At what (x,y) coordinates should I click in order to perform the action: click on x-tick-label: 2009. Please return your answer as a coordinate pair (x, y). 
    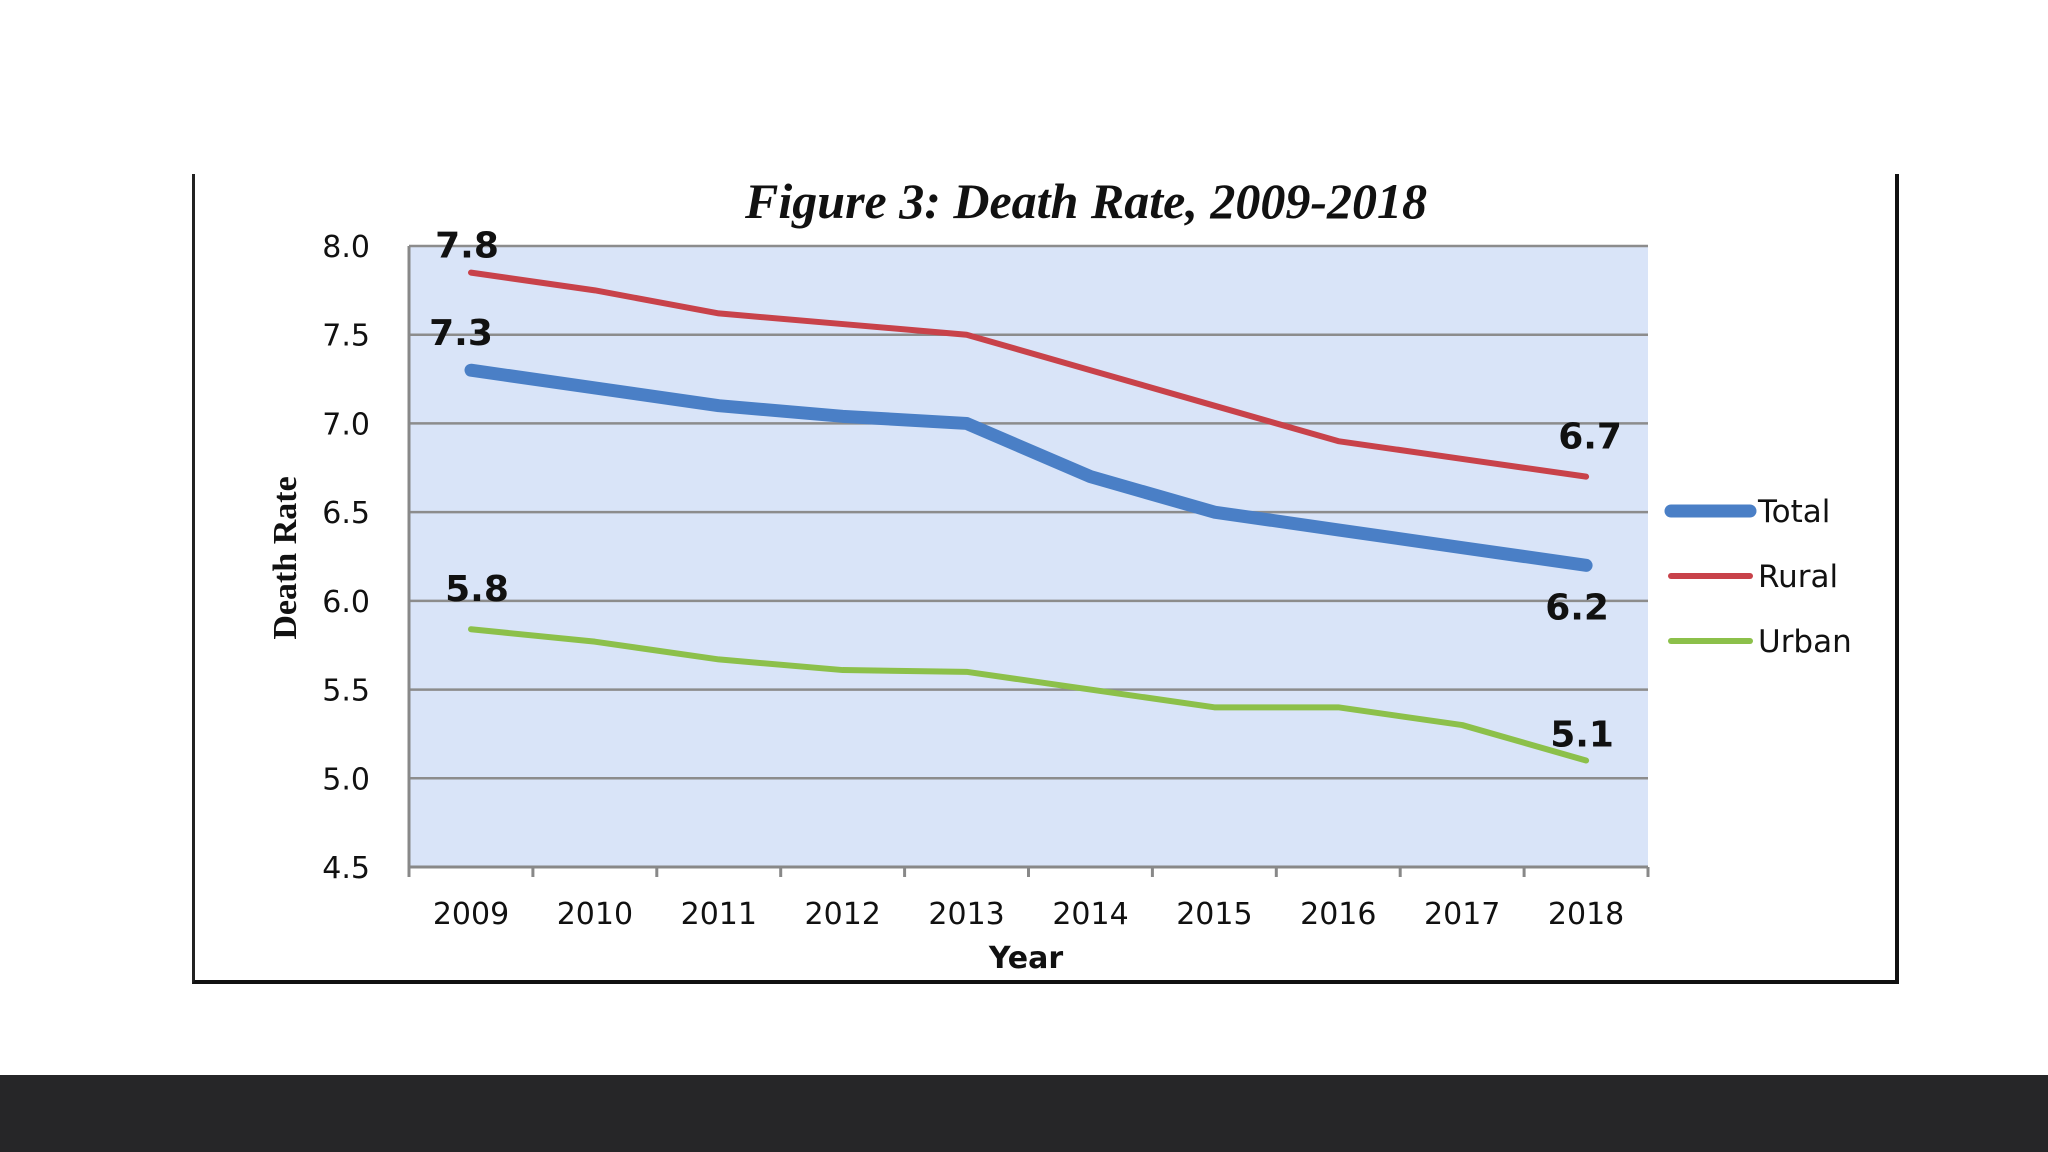
    Looking at the image, I should click on (471, 914).